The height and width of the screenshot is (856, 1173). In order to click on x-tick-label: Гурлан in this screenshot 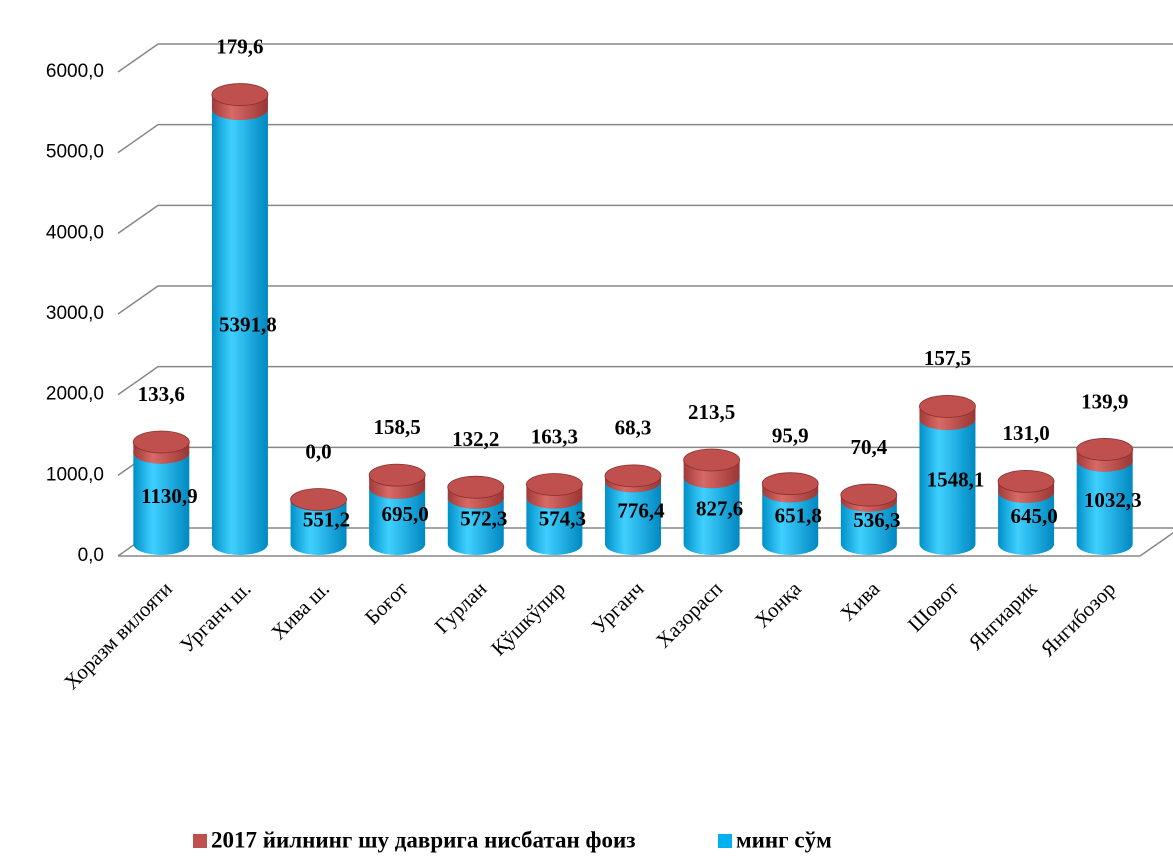, I will do `click(461, 608)`.